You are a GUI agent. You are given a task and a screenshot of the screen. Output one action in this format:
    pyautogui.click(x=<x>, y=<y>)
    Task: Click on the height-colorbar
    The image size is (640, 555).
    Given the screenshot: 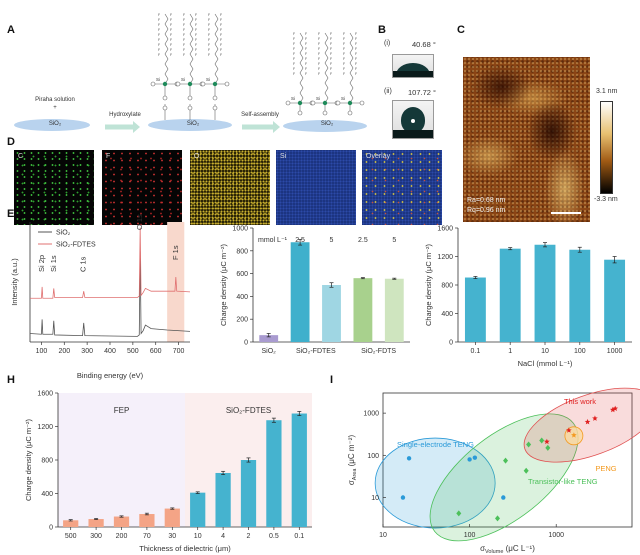 What is the action you would take?
    pyautogui.click(x=606, y=147)
    